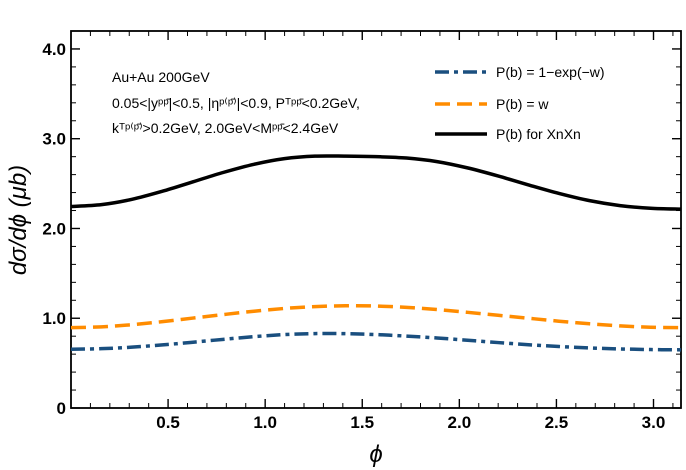 The width and height of the screenshot is (686, 470). What do you see at coordinates (168, 422) in the screenshot?
I see `x-tick-label: 0.5` at bounding box center [168, 422].